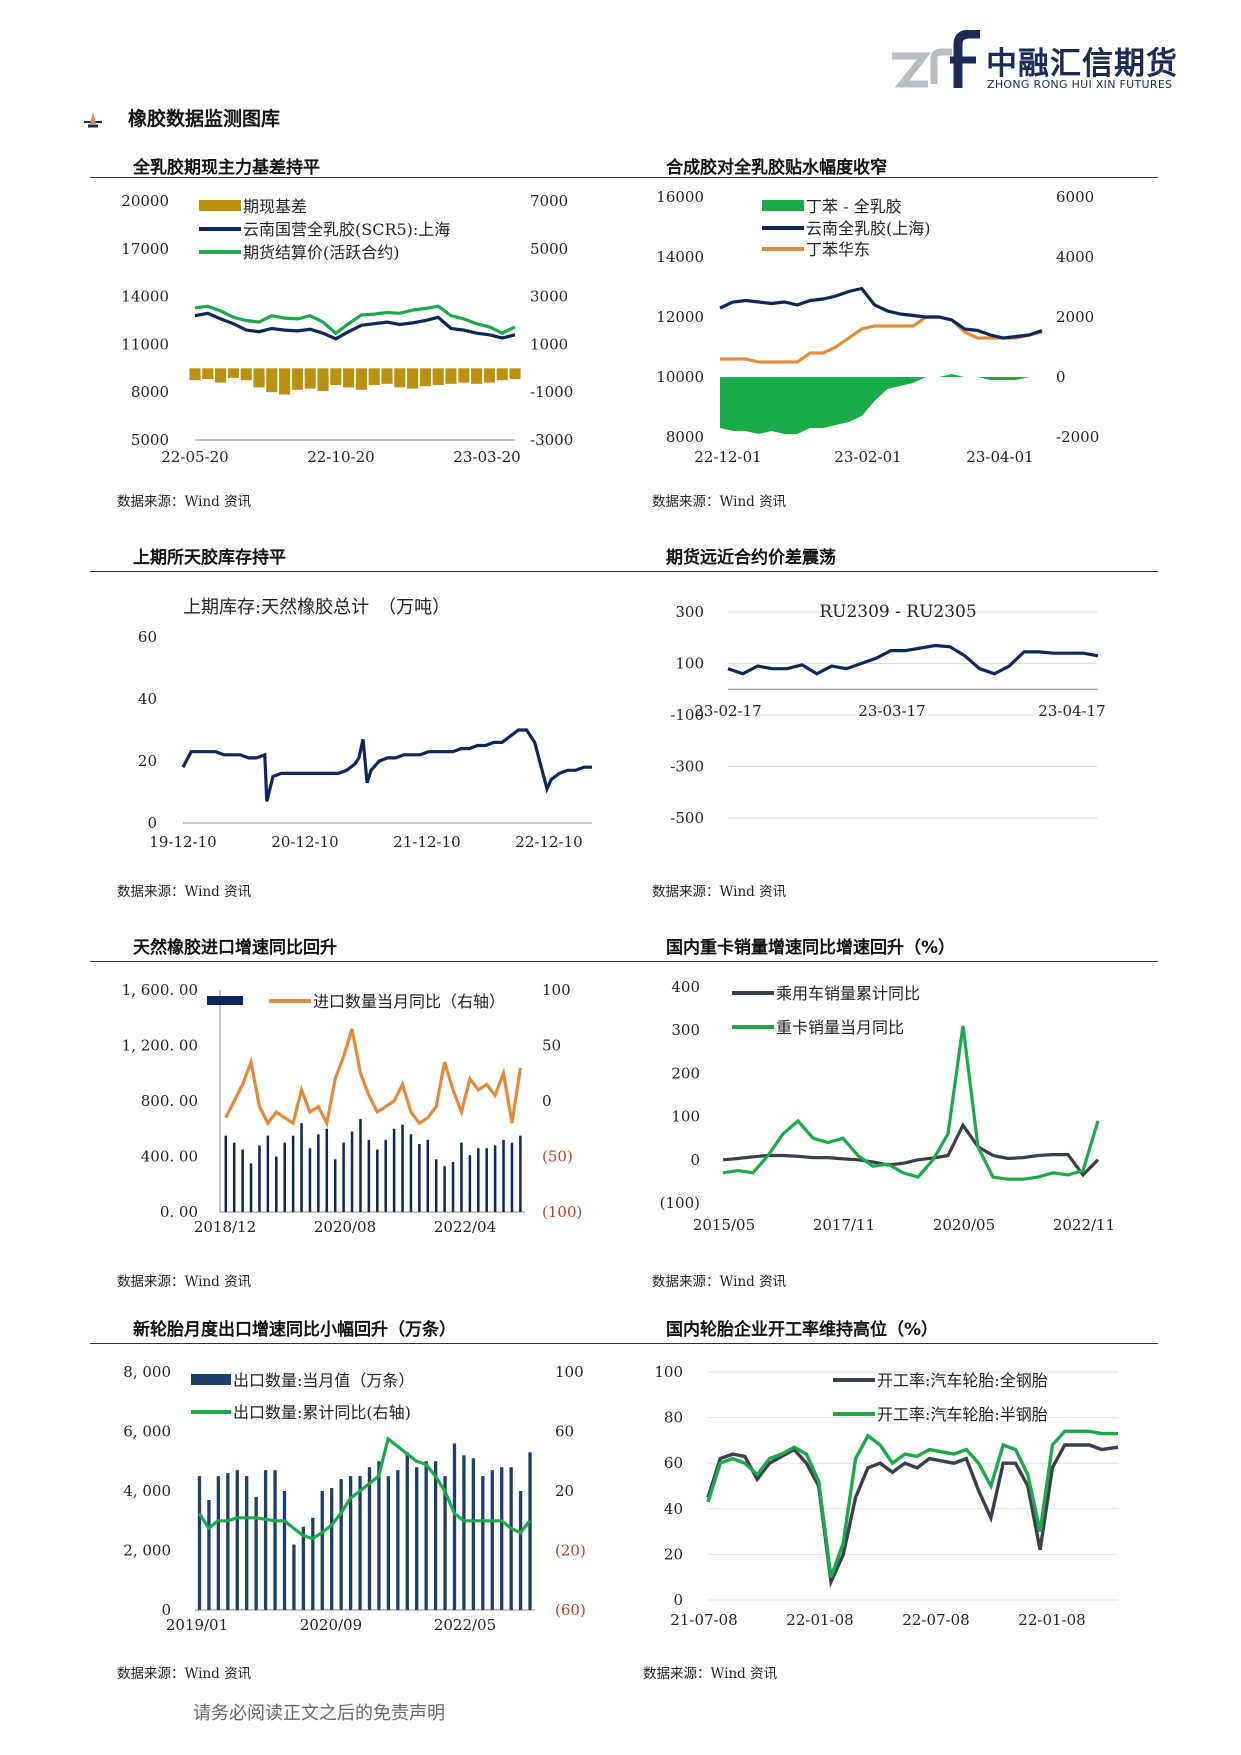 The image size is (1241, 1755). I want to click on c2-legend-0-swatch, so click(783, 205).